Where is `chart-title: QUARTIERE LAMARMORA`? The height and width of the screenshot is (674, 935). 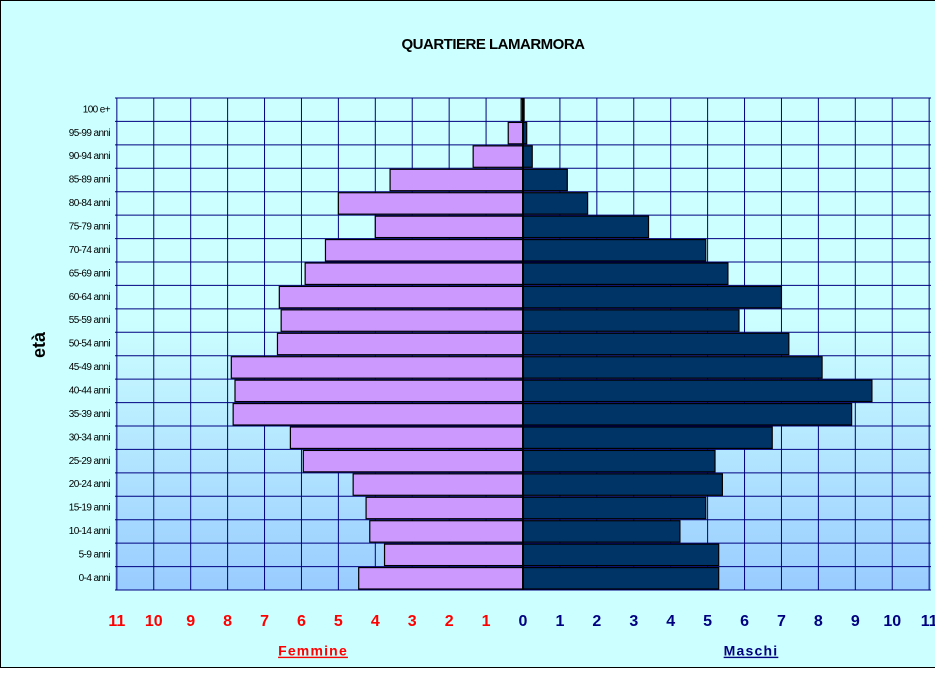 chart-title: QUARTIERE LAMARMORA is located at coordinates (494, 44).